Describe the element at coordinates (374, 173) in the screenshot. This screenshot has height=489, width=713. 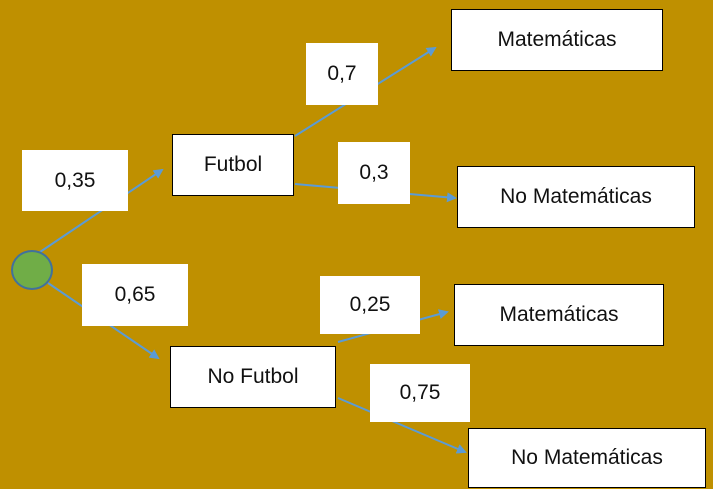
I see `prob-futbol-no-matematicas: 0,3` at that location.